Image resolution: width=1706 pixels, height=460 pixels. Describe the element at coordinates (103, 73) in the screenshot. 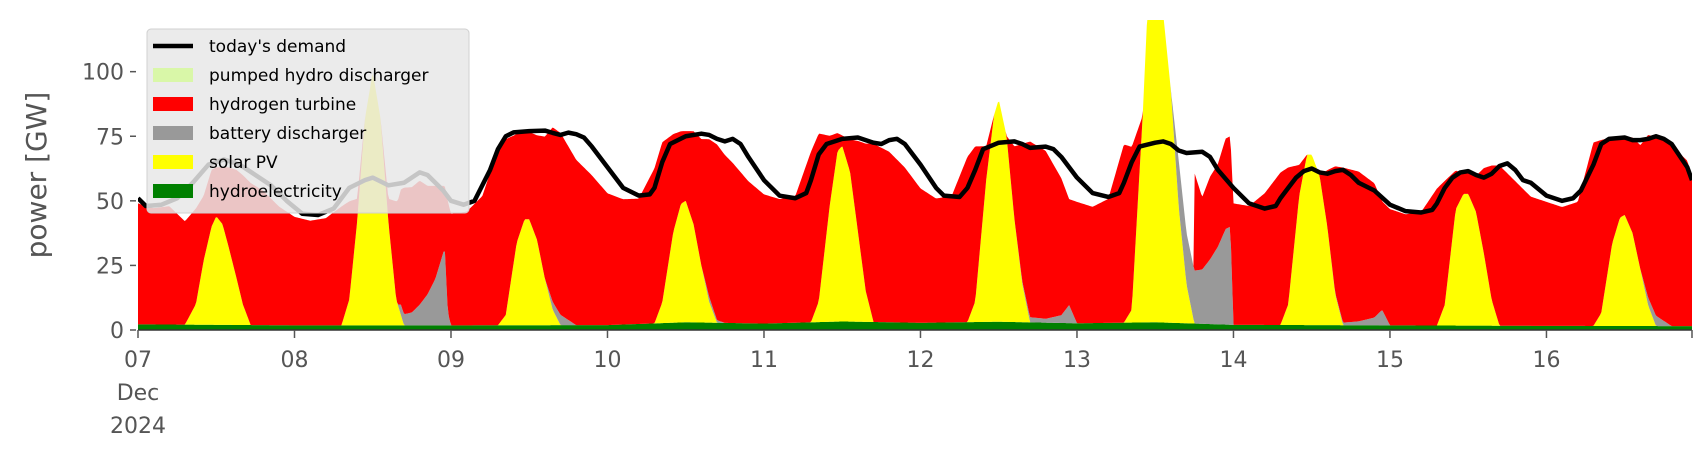

I see `y-tick-label-100: 100` at that location.